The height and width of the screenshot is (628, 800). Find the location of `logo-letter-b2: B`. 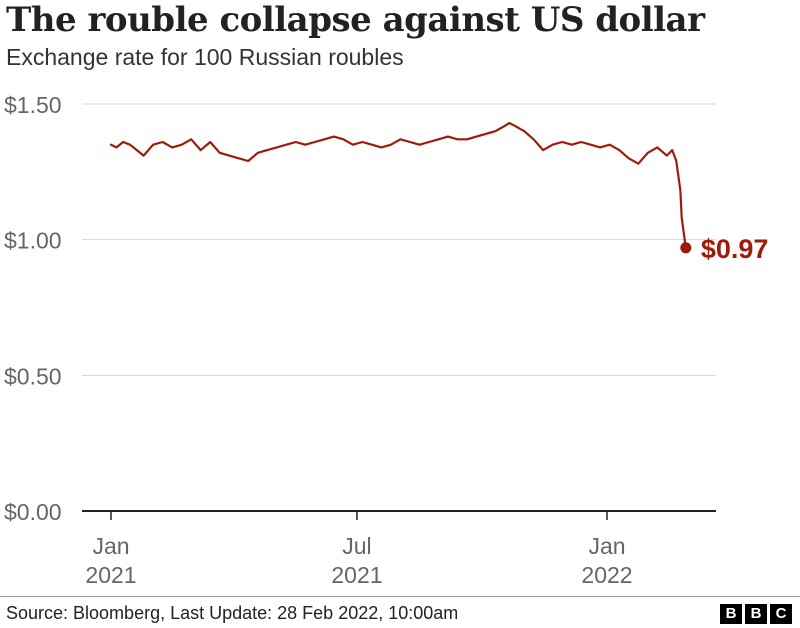

logo-letter-b2: B is located at coordinates (756, 614).